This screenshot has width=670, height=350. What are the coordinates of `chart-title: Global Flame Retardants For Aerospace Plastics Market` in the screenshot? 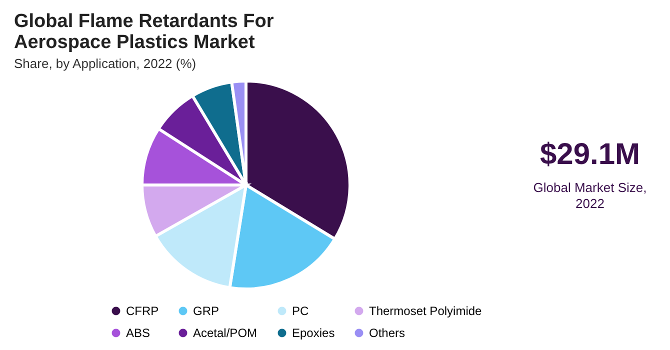 It's located at (144, 32).